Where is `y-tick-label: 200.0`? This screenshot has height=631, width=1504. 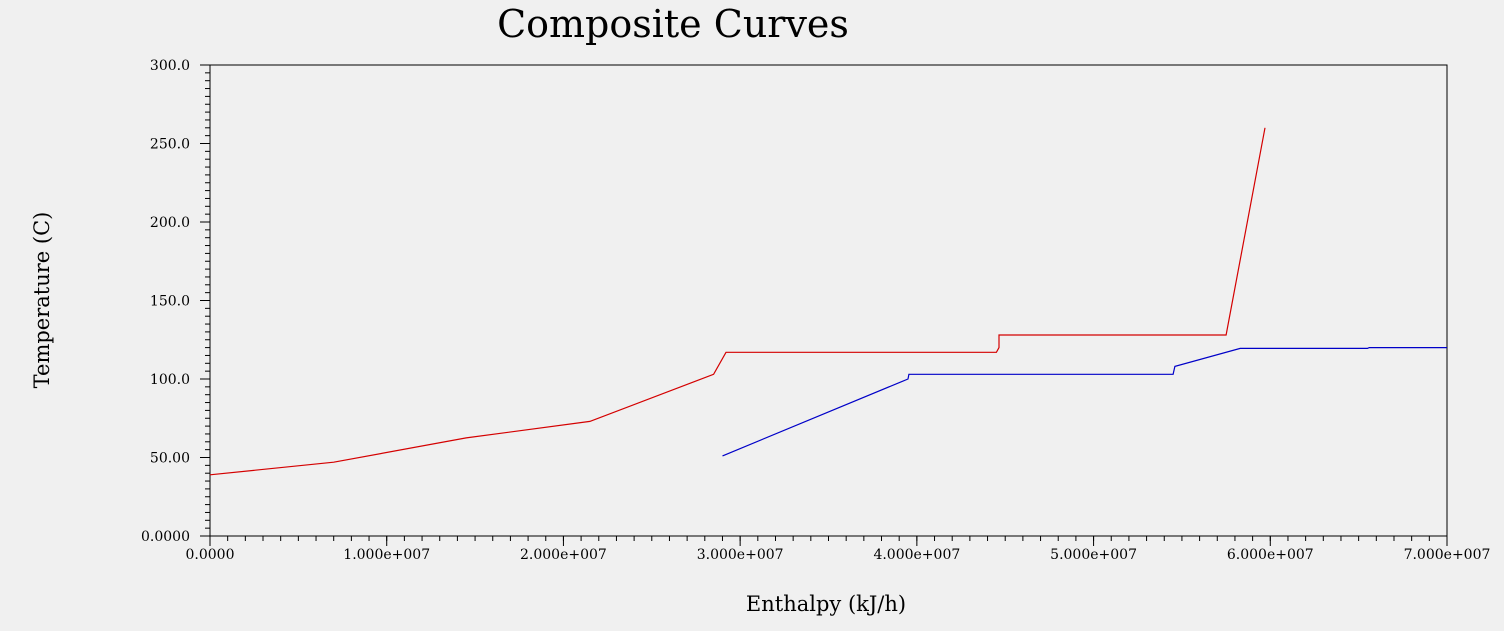 y-tick-label: 200.0 is located at coordinates (170, 223).